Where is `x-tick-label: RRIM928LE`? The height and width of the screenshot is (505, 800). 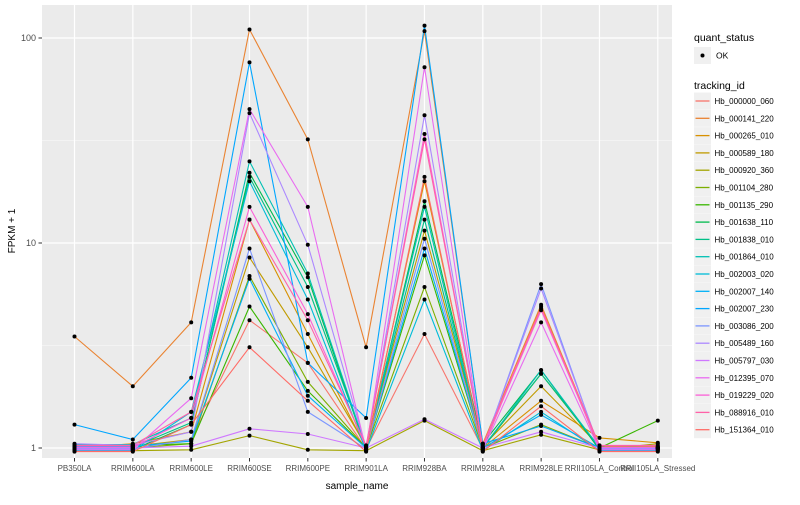 x-tick-label: RRIM928LE is located at coordinates (541, 468).